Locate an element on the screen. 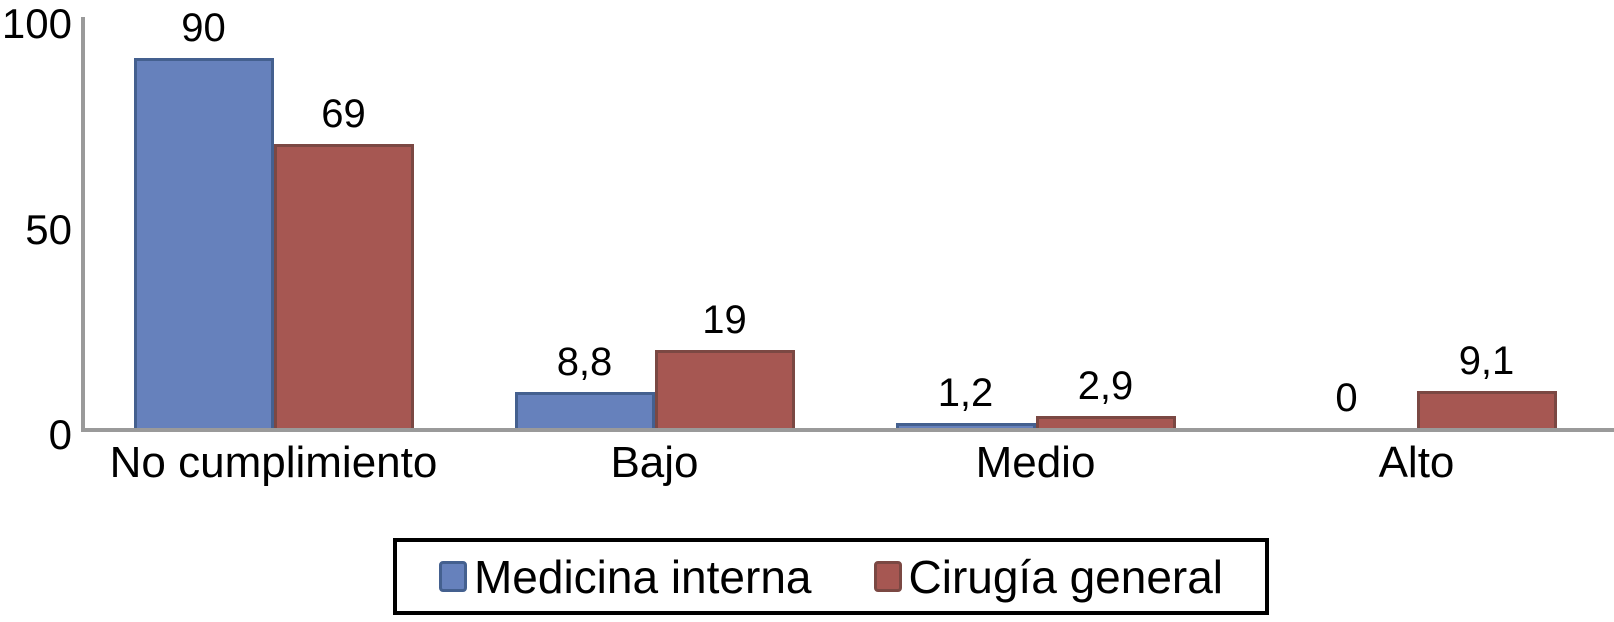 The width and height of the screenshot is (1614, 622). value-label: 90 is located at coordinates (203, 28).